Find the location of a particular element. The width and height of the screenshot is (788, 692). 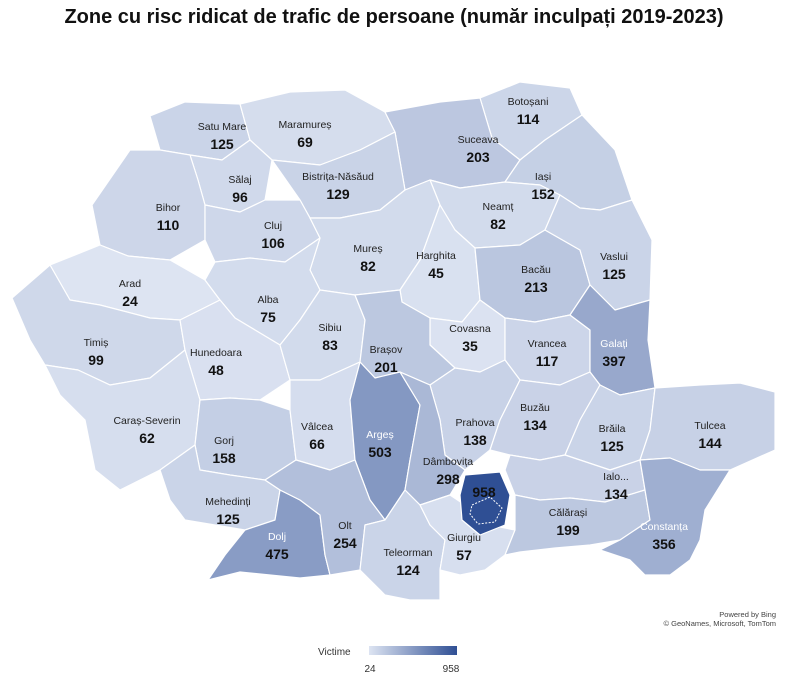

county-label-giurgiu: Giurgiu 57 is located at coordinates (464, 547).